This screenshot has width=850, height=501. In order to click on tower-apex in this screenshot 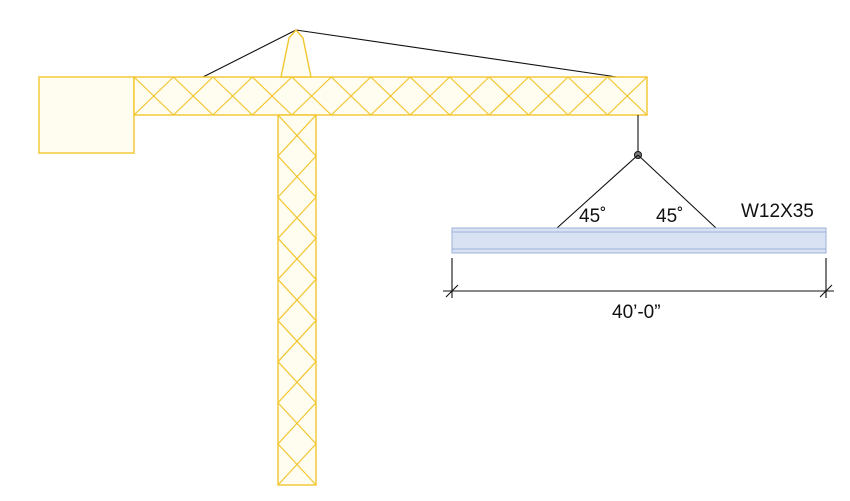, I will do `click(296, 53)`.